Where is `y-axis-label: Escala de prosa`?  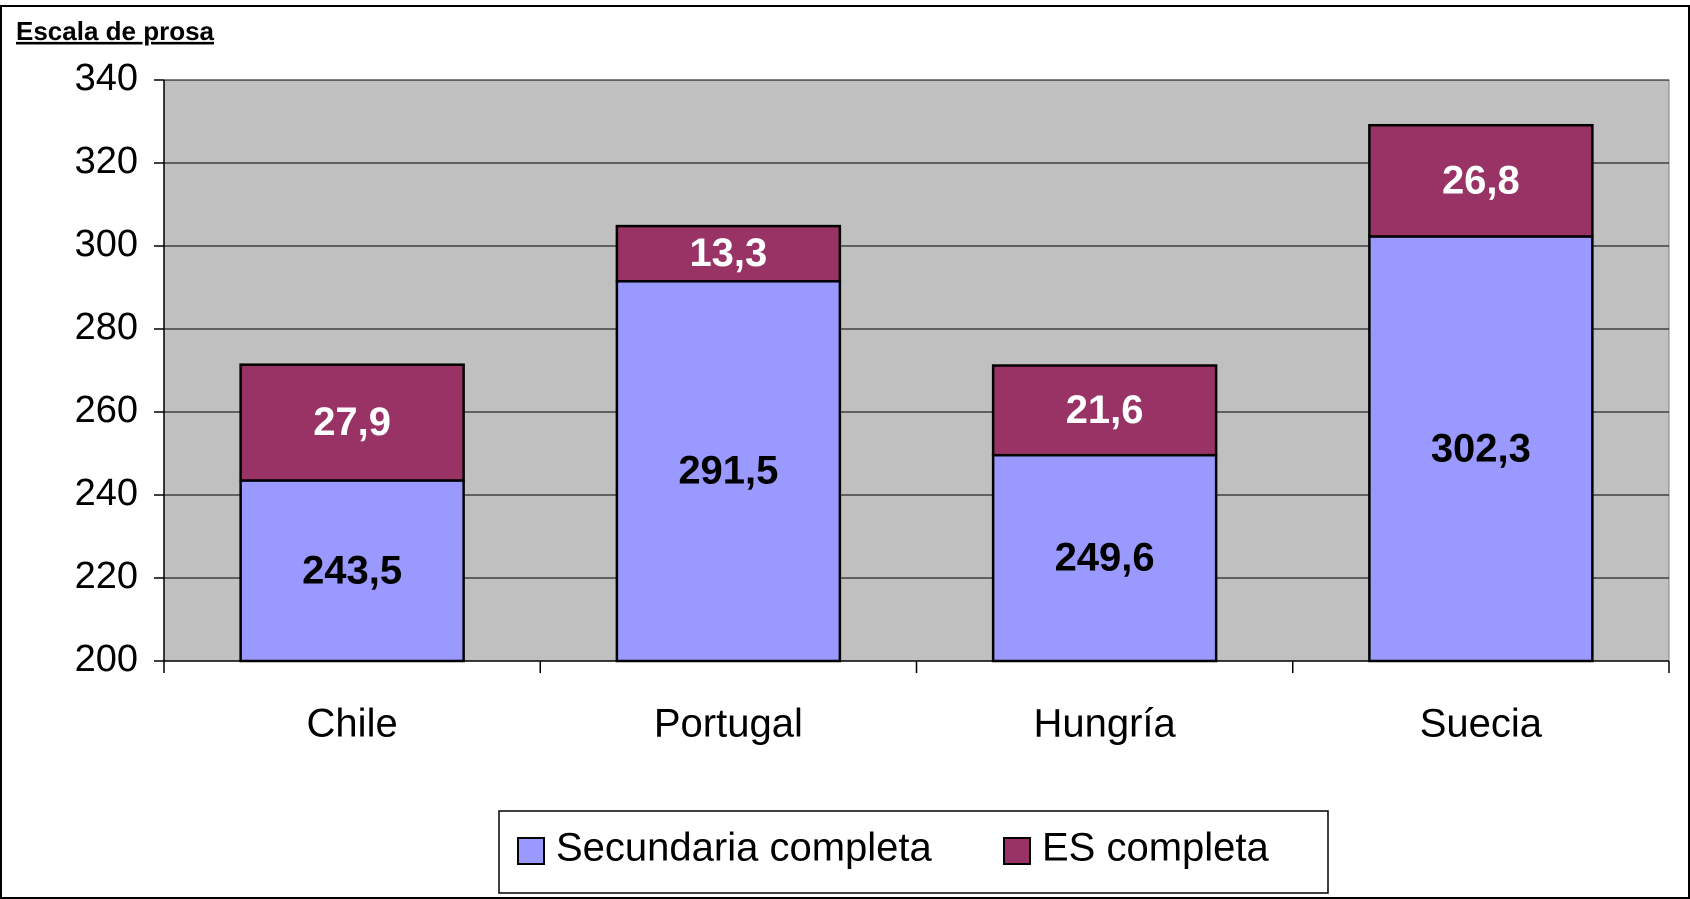
y-axis-label: Escala de prosa is located at coordinates (115, 31).